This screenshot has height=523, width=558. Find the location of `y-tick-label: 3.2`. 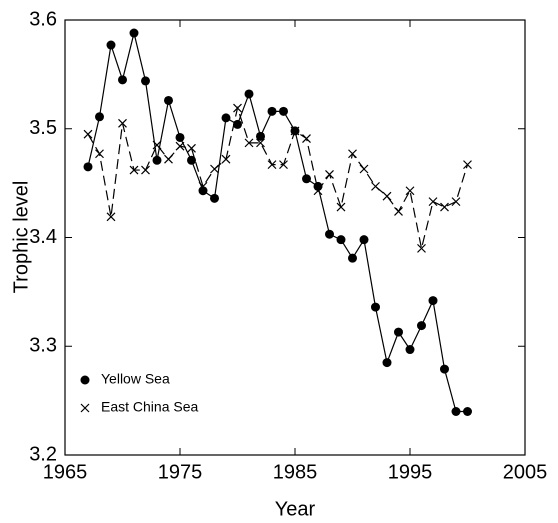

y-tick-label: 3.2 is located at coordinates (43, 454).